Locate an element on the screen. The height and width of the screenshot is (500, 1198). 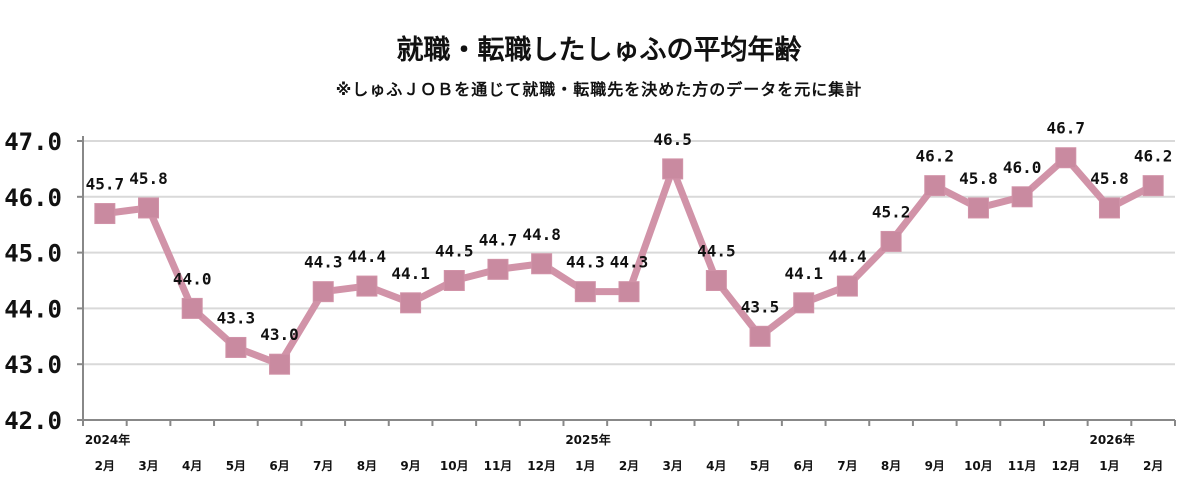
y-tick-label: 47.0 is located at coordinates (33, 142).